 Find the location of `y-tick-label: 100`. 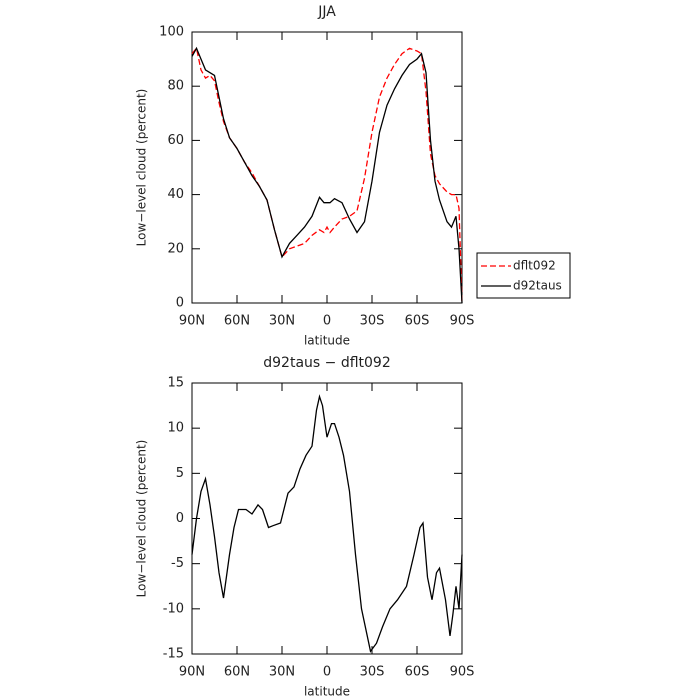

y-tick-label: 100 is located at coordinates (171, 32).